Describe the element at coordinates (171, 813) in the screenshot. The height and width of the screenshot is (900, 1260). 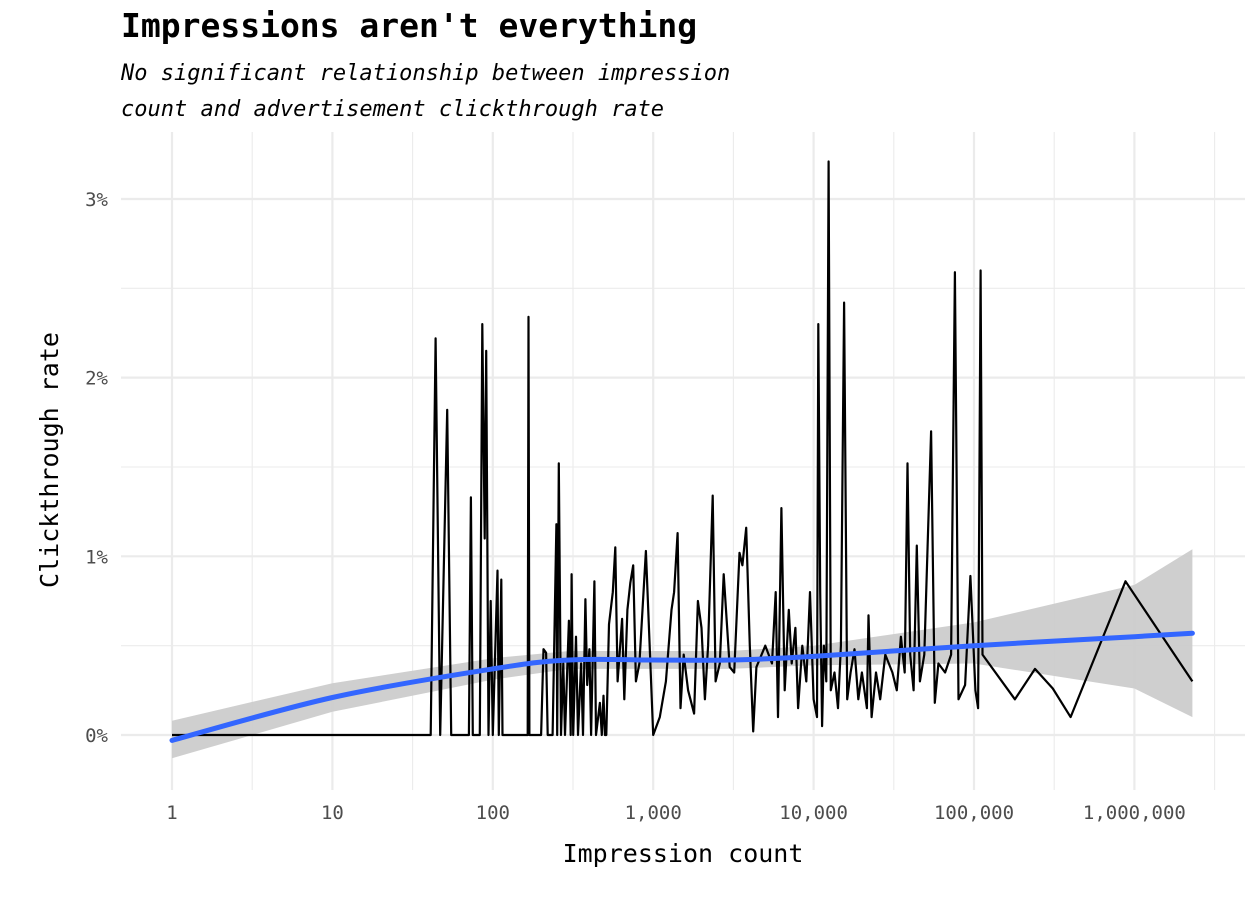
I see `x-tick-label: 1` at that location.